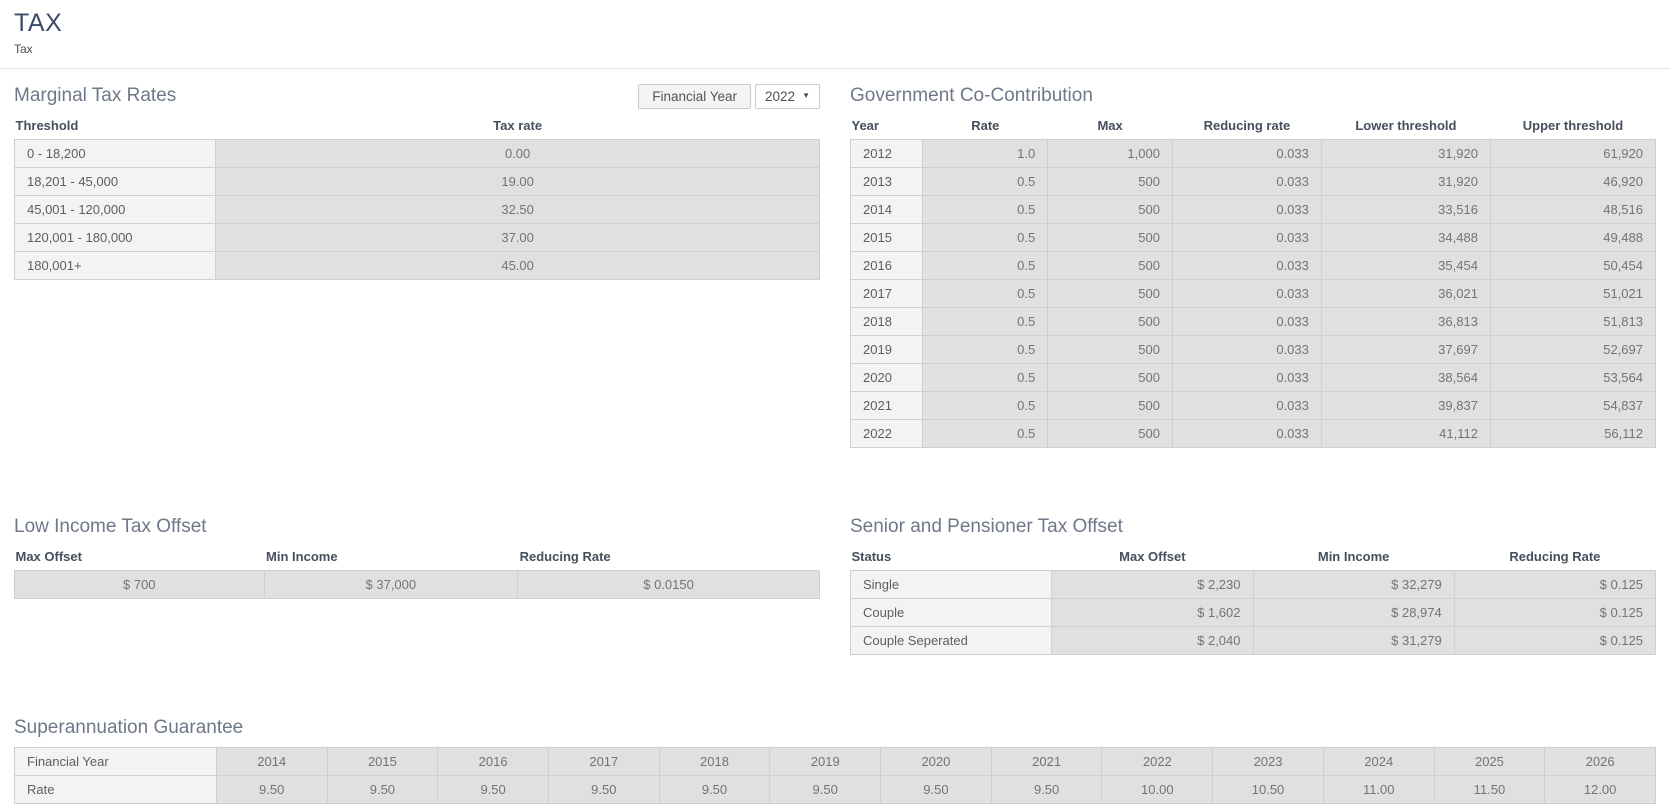  Describe the element at coordinates (1406, 125) in the screenshot. I see `column-header-lower-threshold: Lower threshold` at that location.